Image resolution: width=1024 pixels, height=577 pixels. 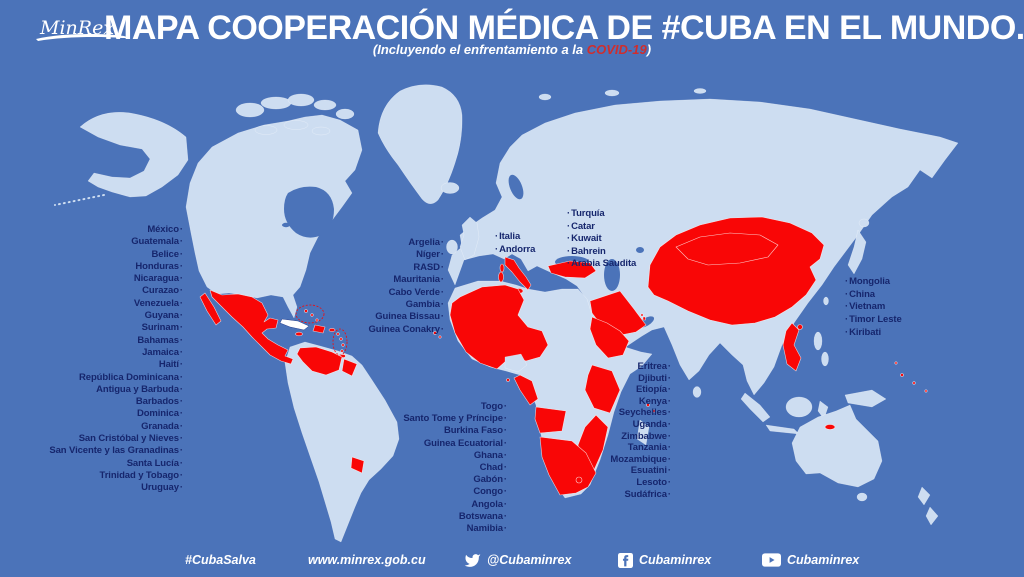 What do you see at coordinates (654, 378) in the screenshot?
I see `country-item: Djibuti·` at bounding box center [654, 378].